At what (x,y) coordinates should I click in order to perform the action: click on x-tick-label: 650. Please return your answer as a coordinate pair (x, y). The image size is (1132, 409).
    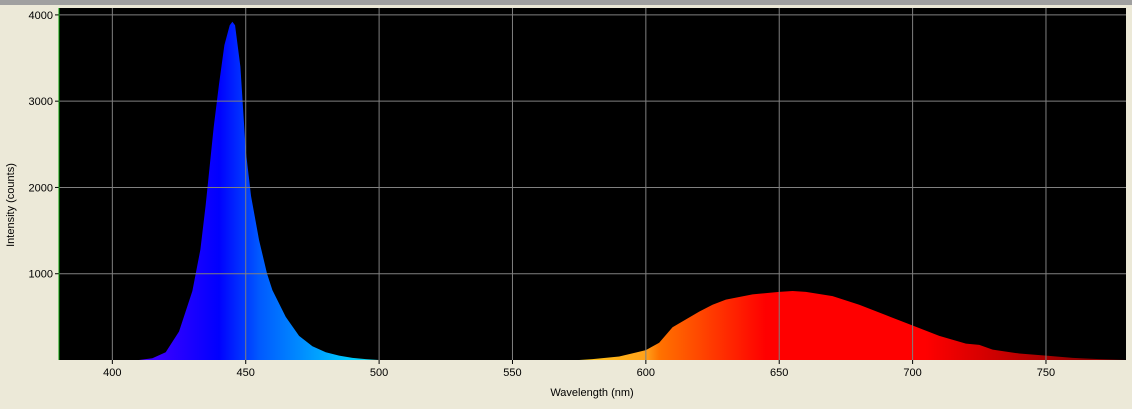
    Looking at the image, I should click on (779, 373).